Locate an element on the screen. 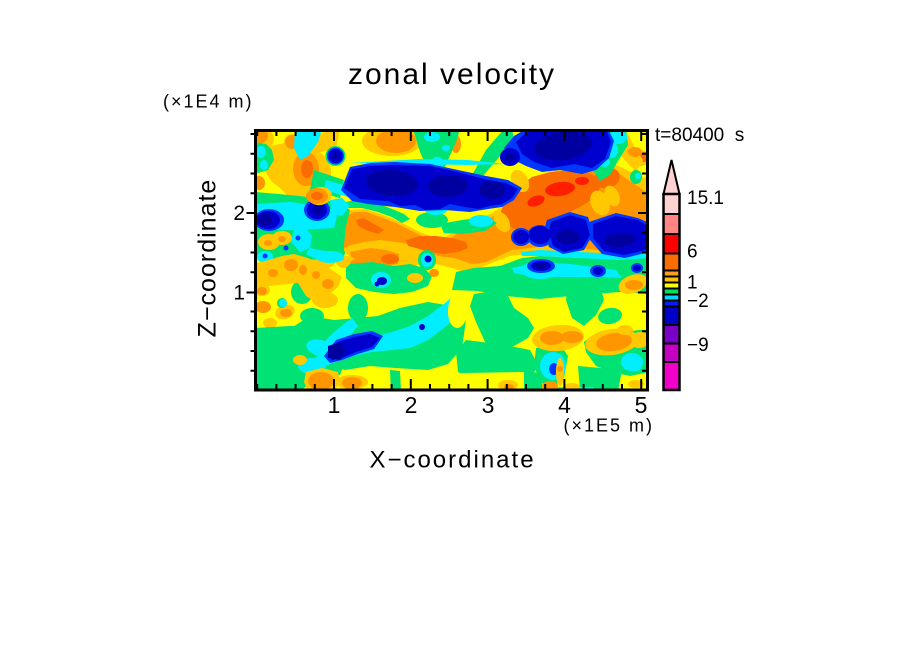 This screenshot has height=654, width=904. svg-text: 15.1 is located at coordinates (705, 198).